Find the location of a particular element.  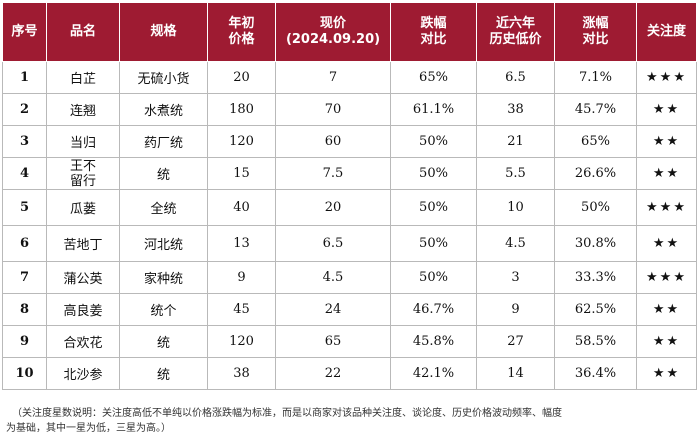

header-current-line2: (2024.09.20) is located at coordinates (333, 39).